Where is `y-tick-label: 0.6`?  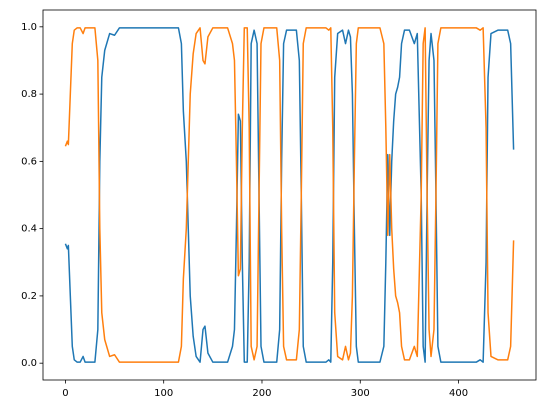
y-tick-label: 0.6 is located at coordinates (29, 161).